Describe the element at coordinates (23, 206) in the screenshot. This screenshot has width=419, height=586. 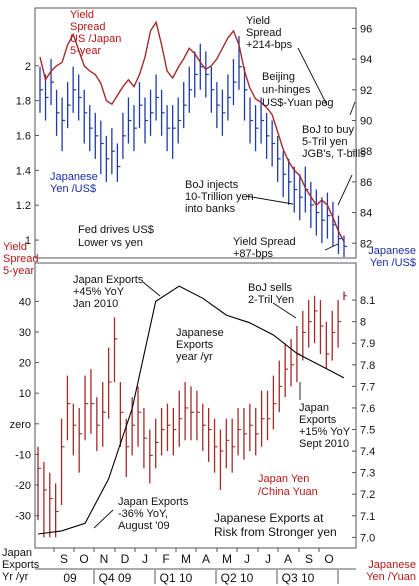
I see `top-left-tick-label: 1.2` at that location.